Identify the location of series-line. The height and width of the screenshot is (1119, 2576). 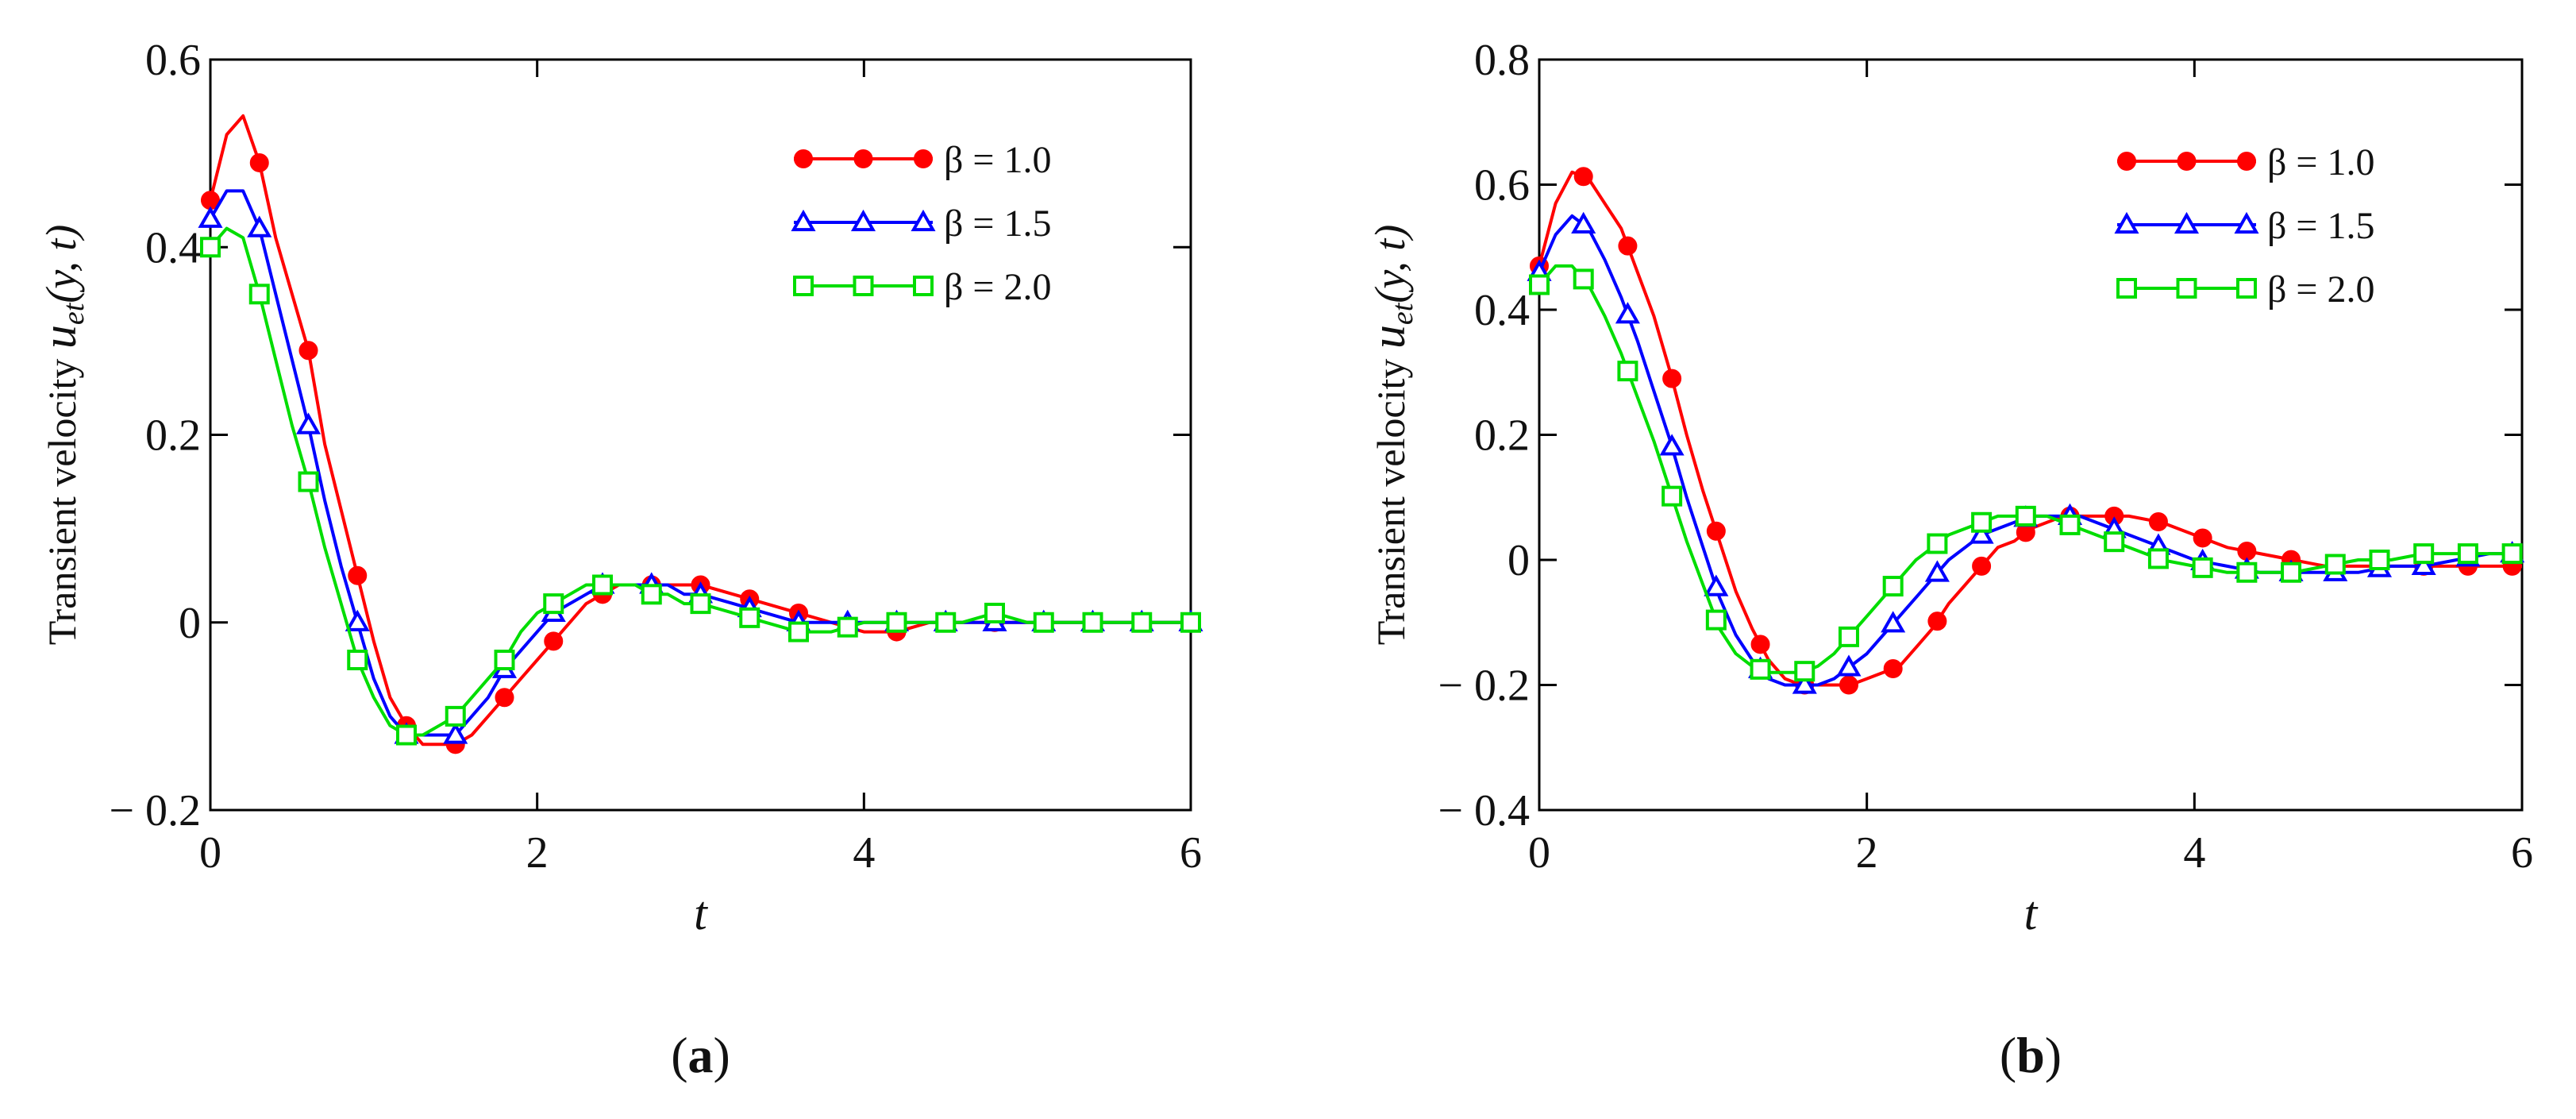
(2030, 469).